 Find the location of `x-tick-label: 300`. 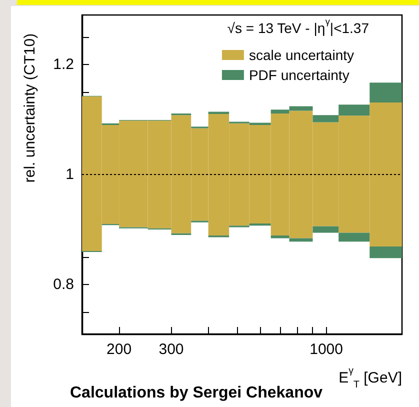

x-tick-label: 300 is located at coordinates (171, 349).